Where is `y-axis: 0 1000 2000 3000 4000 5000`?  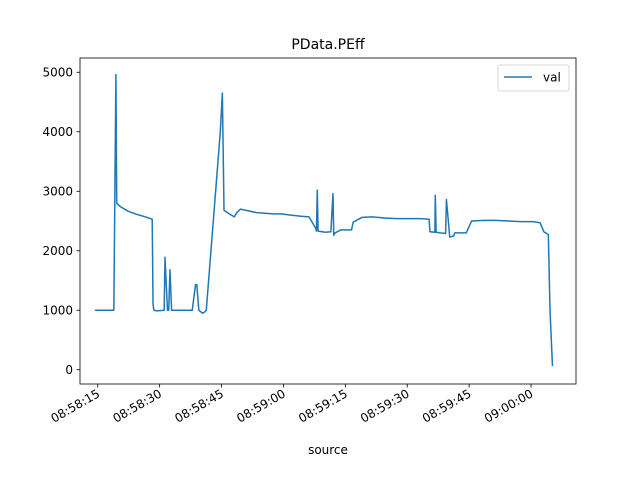
y-axis: 0 1000 2000 3000 4000 5000 is located at coordinates (61, 221).